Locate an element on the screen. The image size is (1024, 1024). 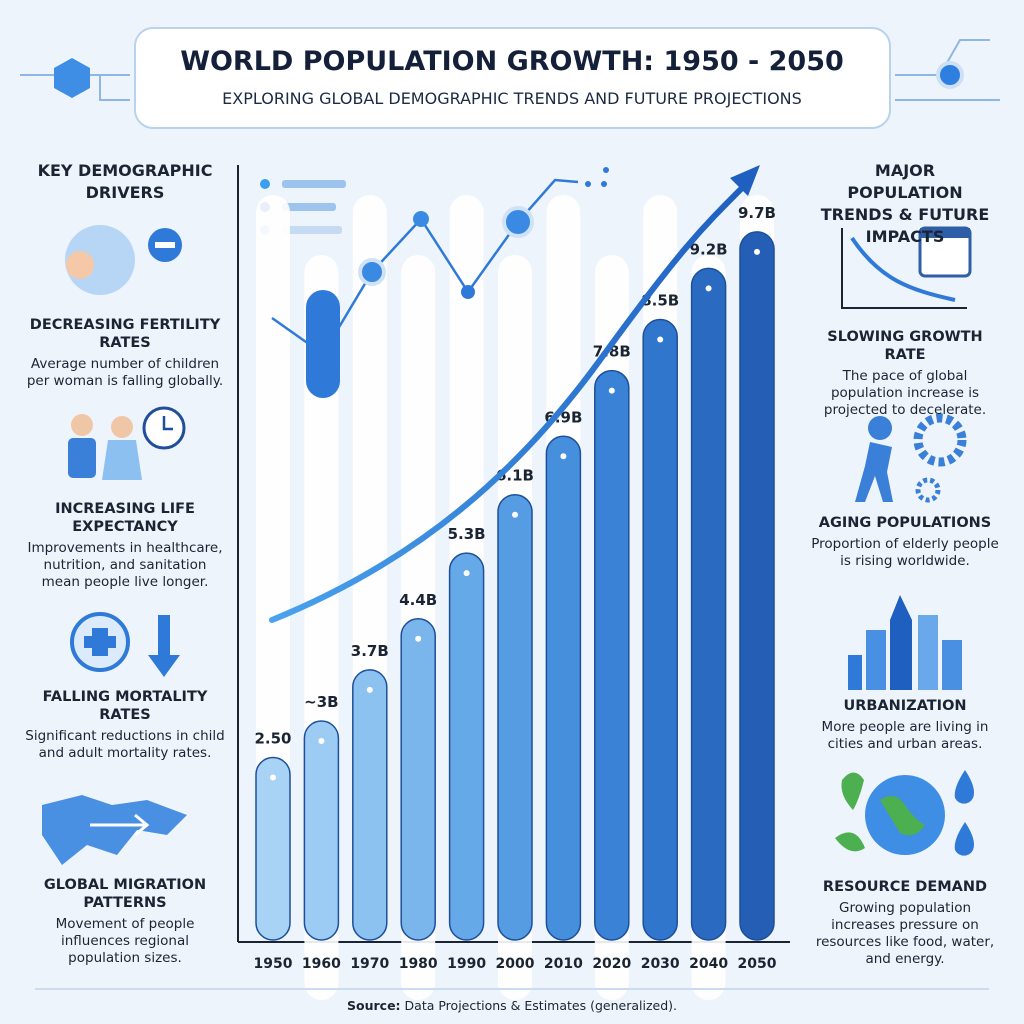
source-label: Source: is located at coordinates (374, 1005).